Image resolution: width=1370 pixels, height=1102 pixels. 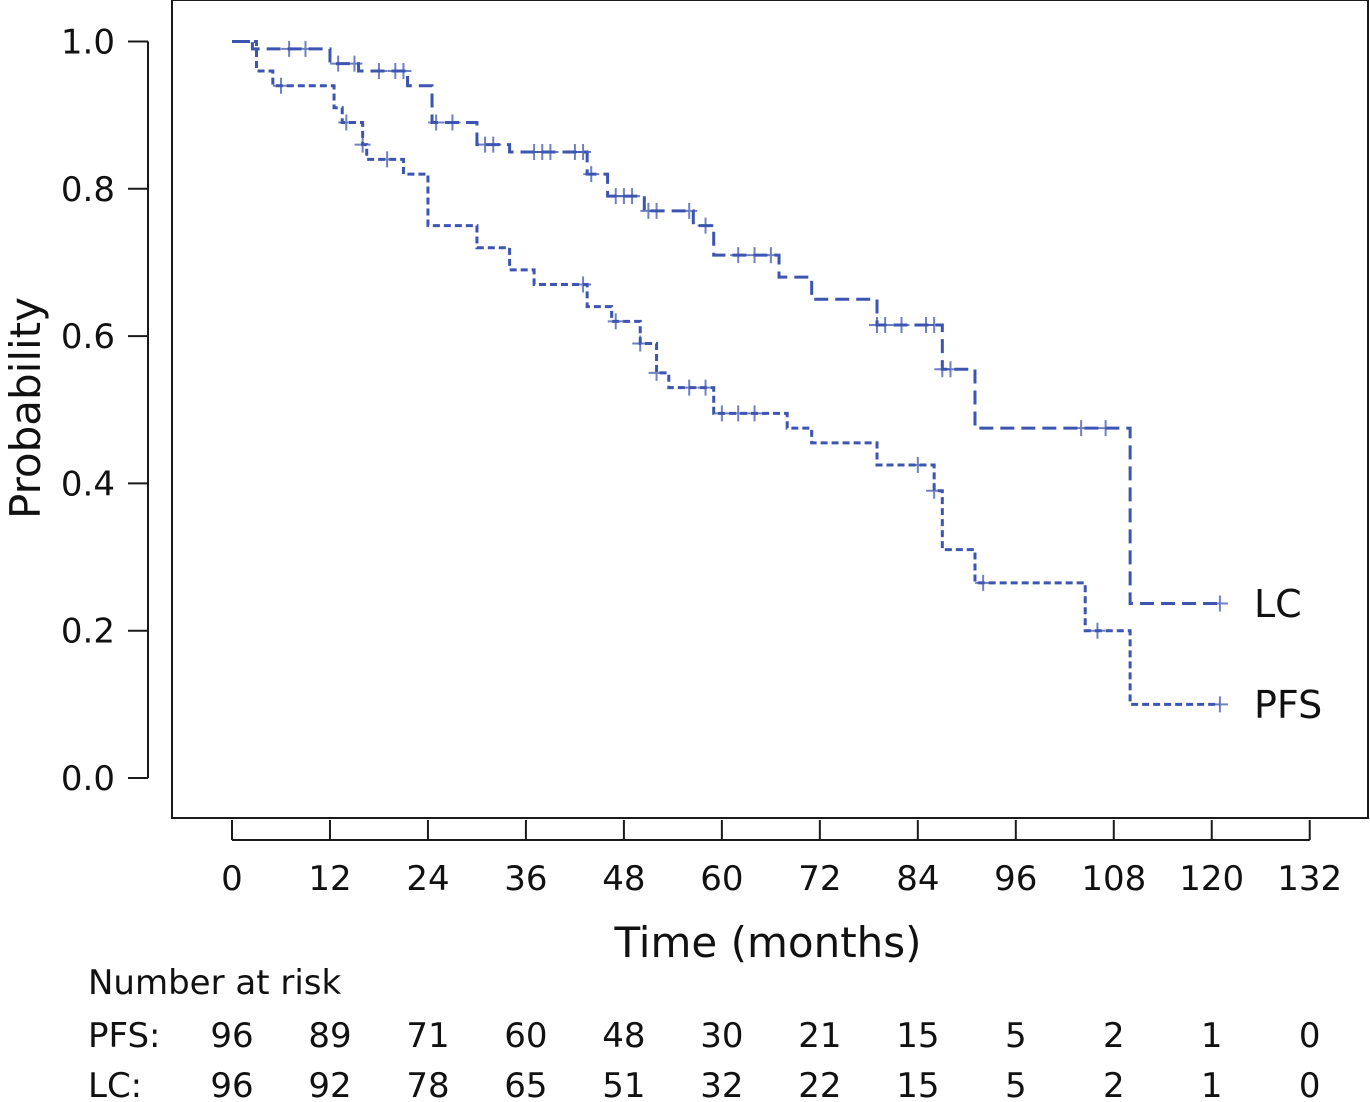 What do you see at coordinates (1278, 604) in the screenshot?
I see `series-label-lc: LC` at bounding box center [1278, 604].